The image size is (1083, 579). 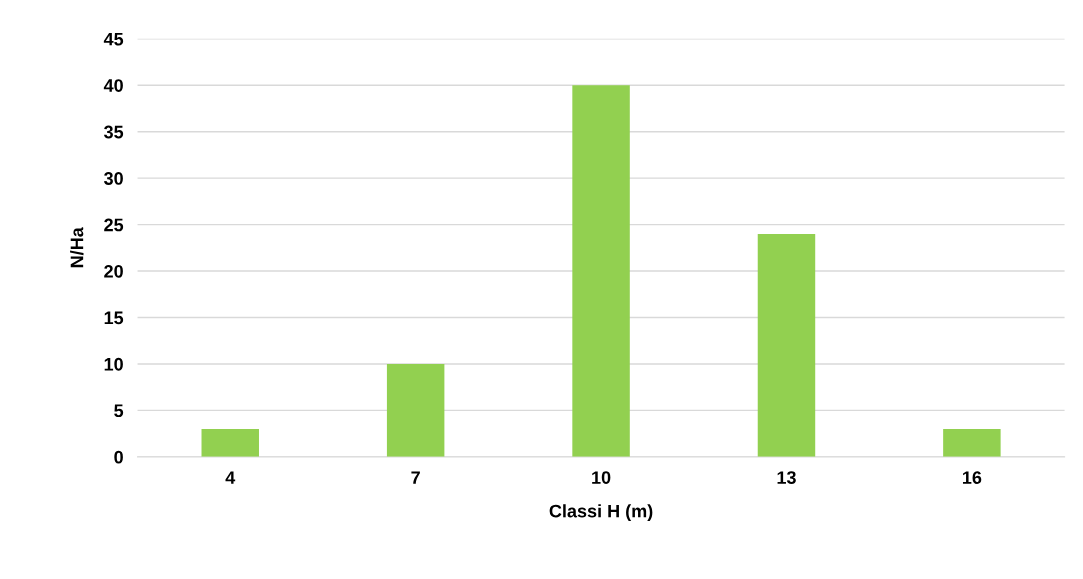 What do you see at coordinates (113, 132) in the screenshot?
I see `y-tick-label: 35` at bounding box center [113, 132].